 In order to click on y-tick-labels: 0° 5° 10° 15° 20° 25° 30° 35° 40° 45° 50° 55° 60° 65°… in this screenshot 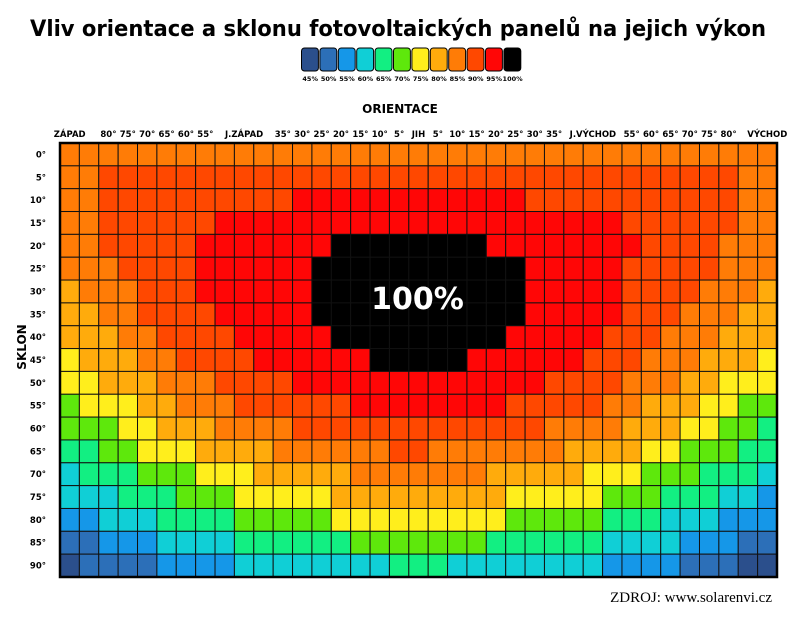, I will do `click(38, 360)`.